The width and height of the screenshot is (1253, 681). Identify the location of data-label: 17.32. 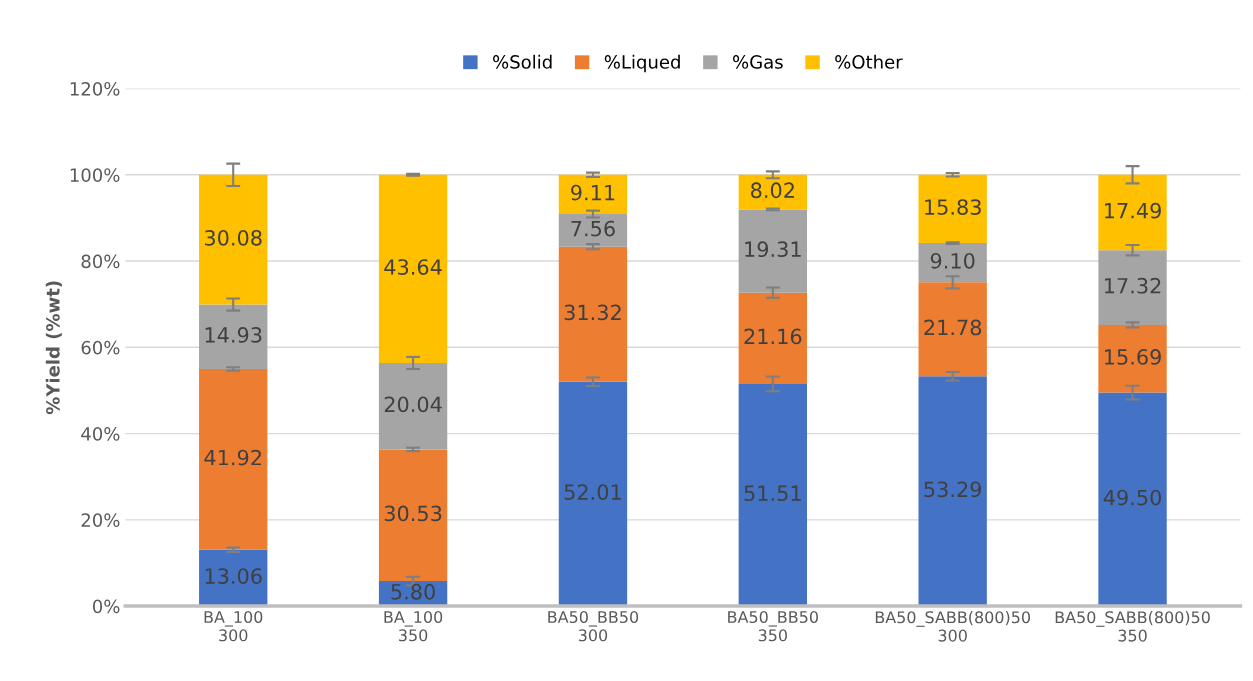
(1133, 285).